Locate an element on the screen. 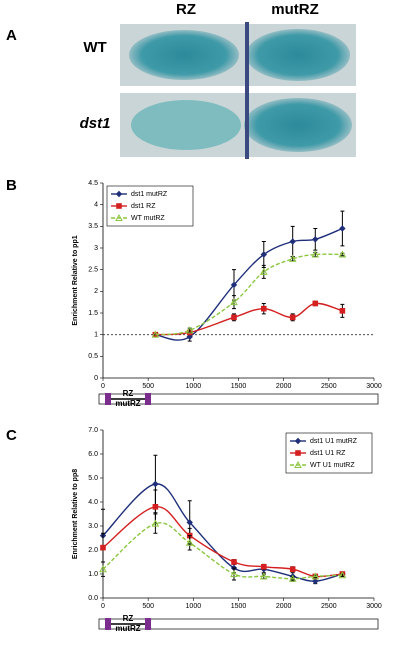 The height and width of the screenshot is (664, 401). legend-label: dst1 RZ is located at coordinates (143, 206).